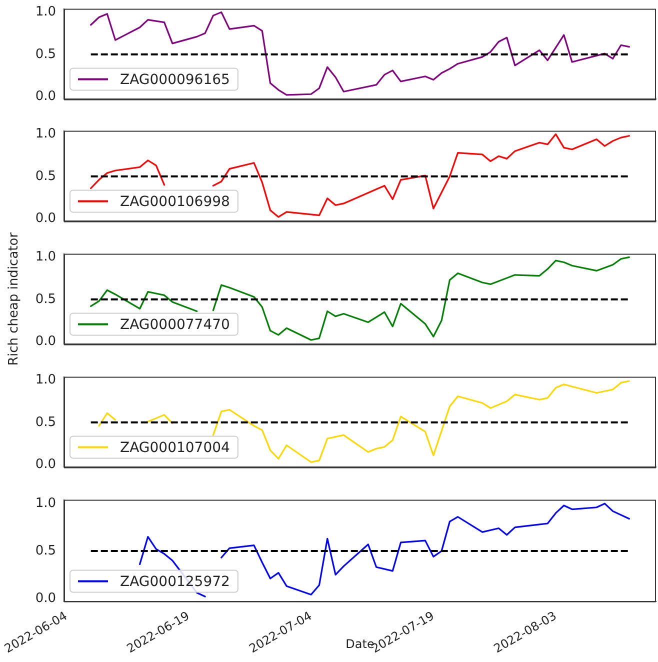 Image resolution: width=658 pixels, height=662 pixels. I want to click on y-axis-title: Rich cheap indicator, so click(14, 299).